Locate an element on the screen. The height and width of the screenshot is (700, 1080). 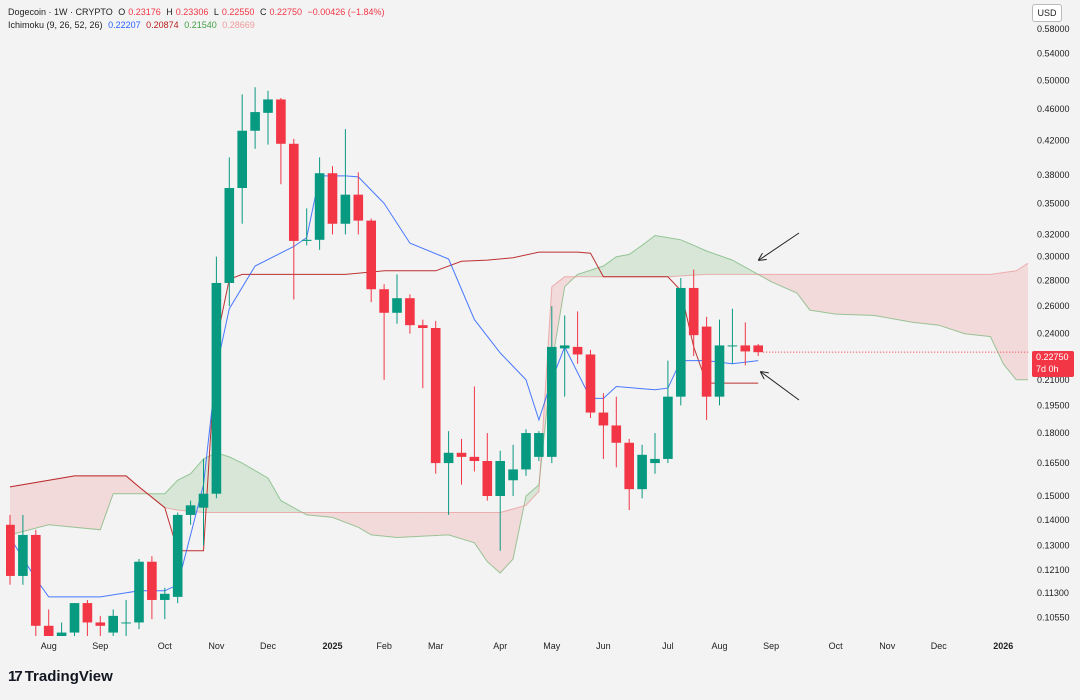
price-arrow is located at coordinates (780, 386).